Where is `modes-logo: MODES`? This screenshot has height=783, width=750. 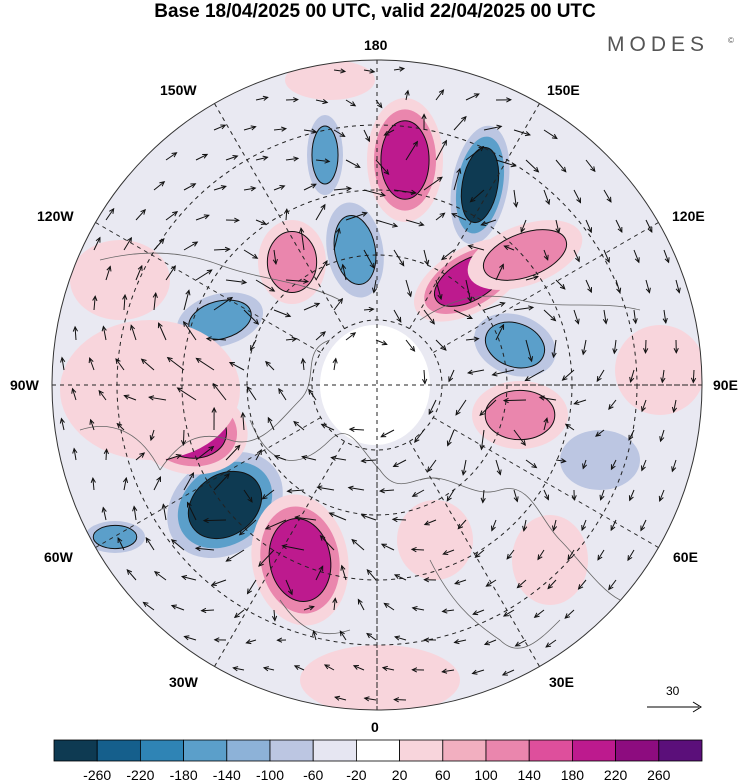
modes-logo: MODES is located at coordinates (658, 44).